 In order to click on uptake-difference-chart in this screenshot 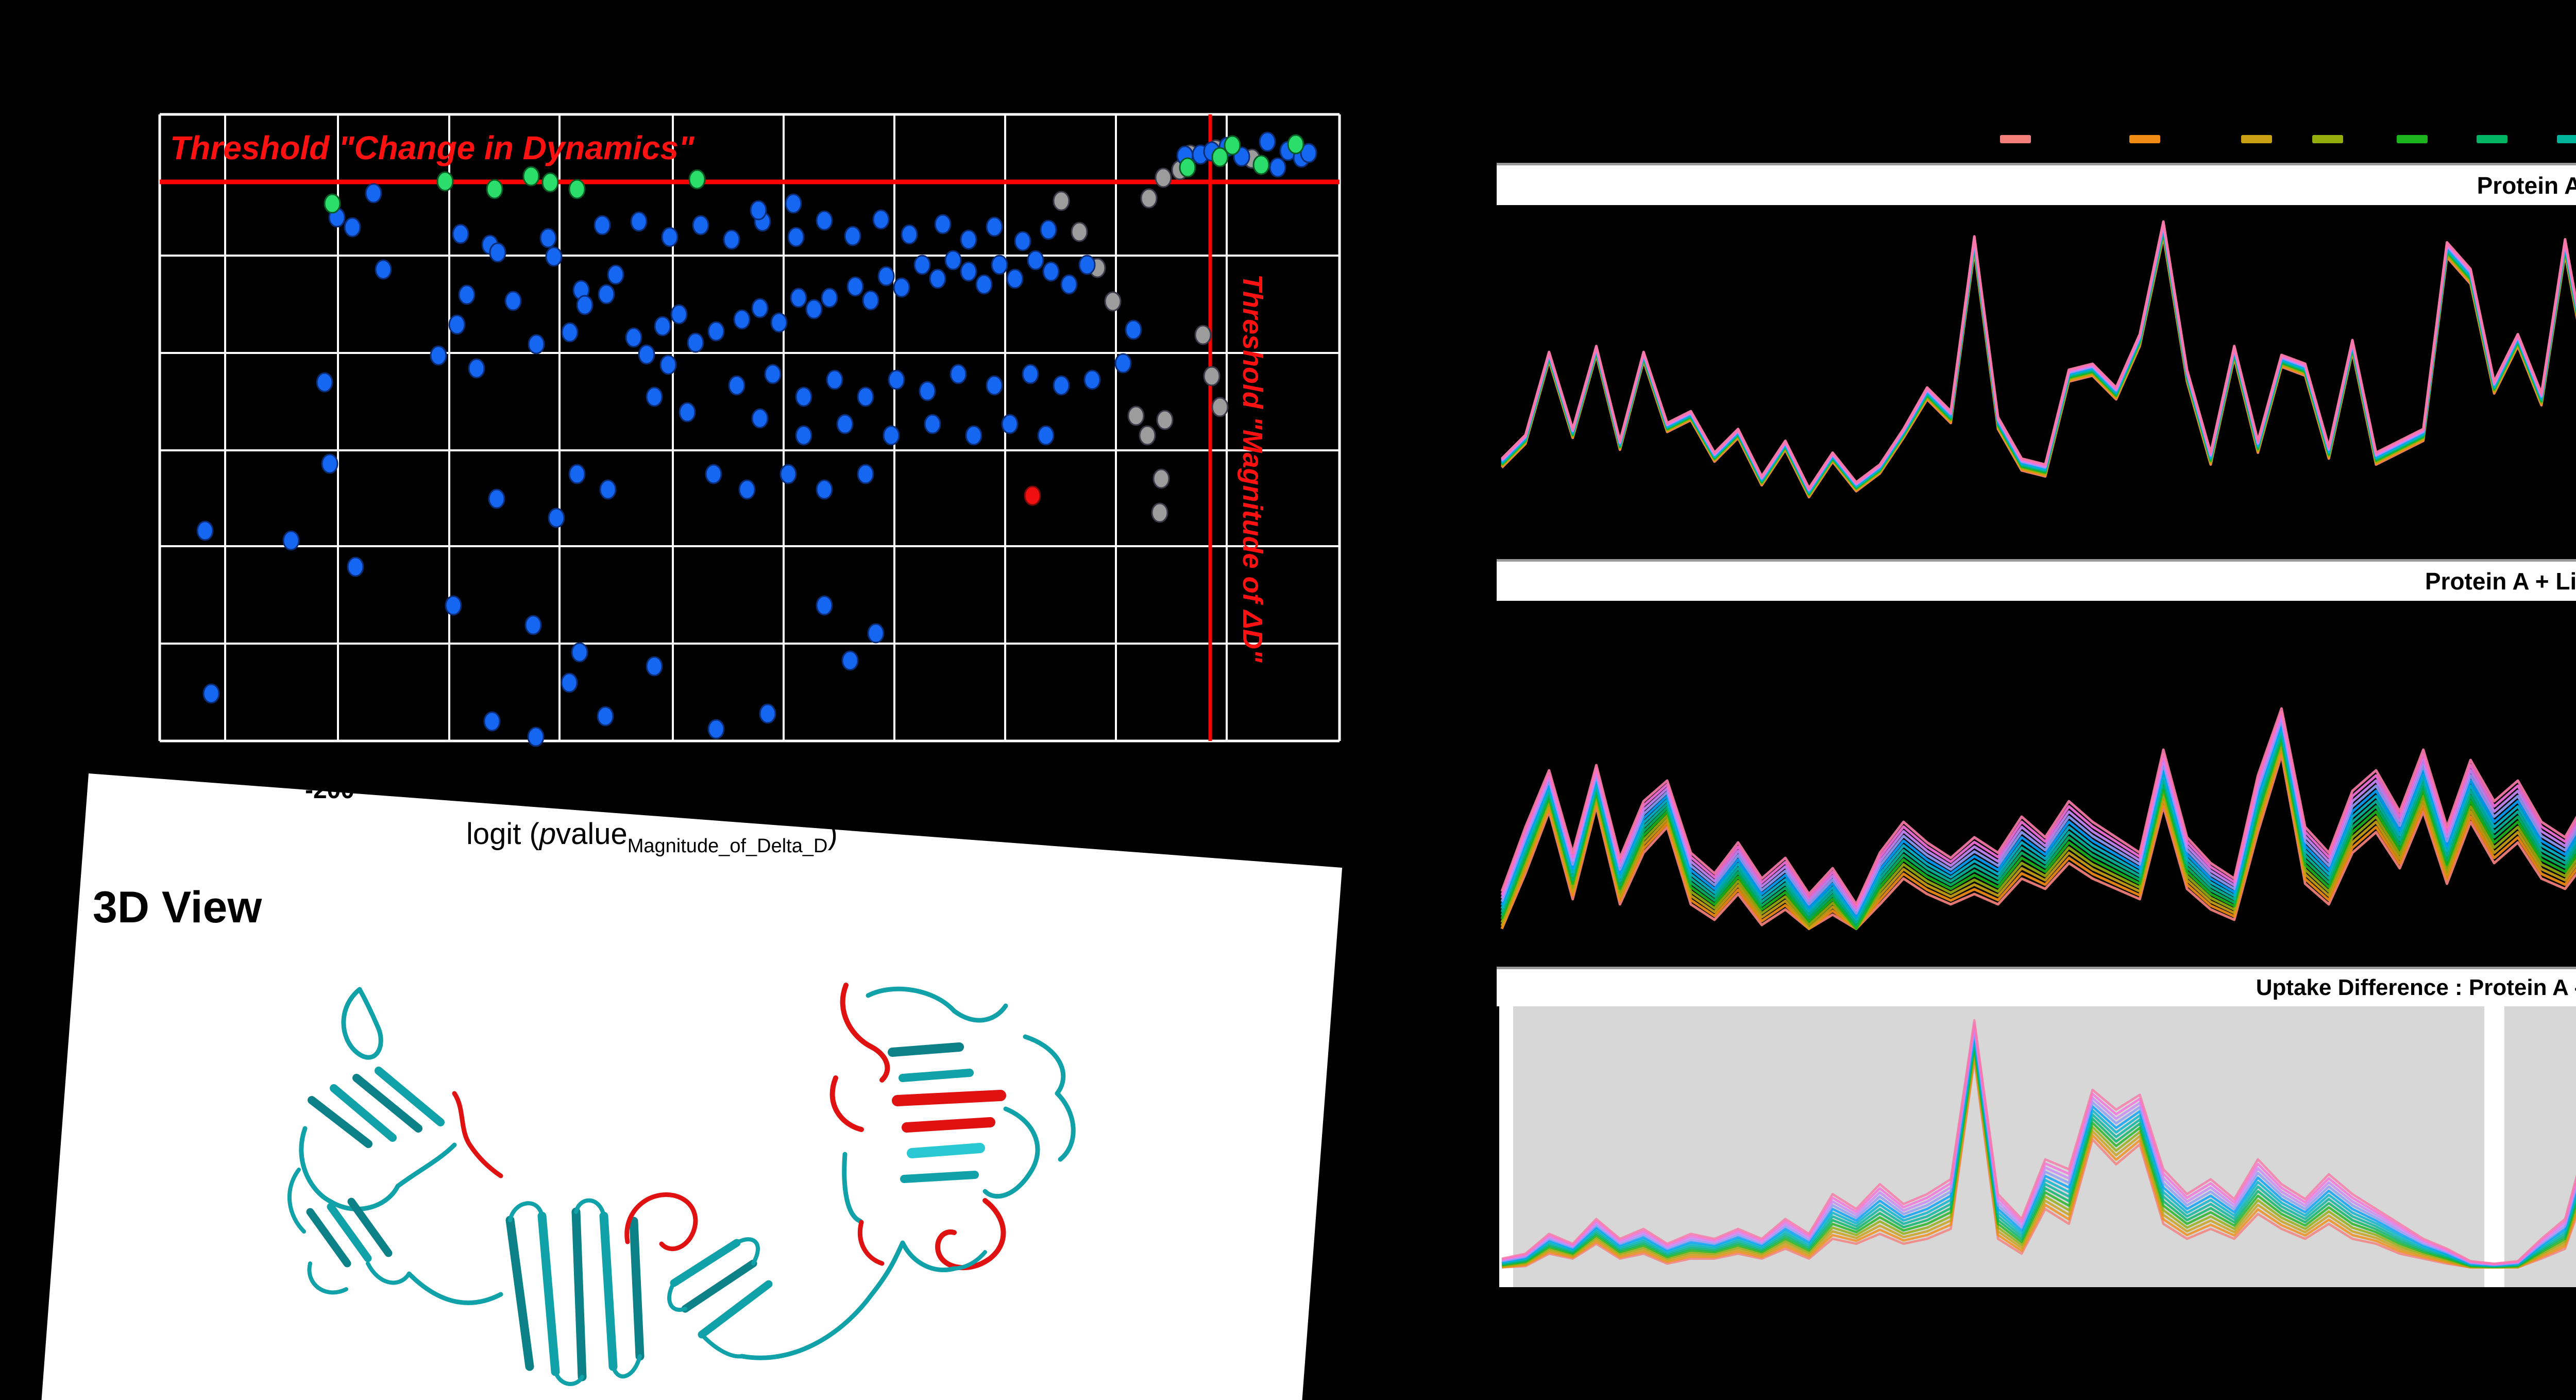, I will do `click(2038, 1146)`.